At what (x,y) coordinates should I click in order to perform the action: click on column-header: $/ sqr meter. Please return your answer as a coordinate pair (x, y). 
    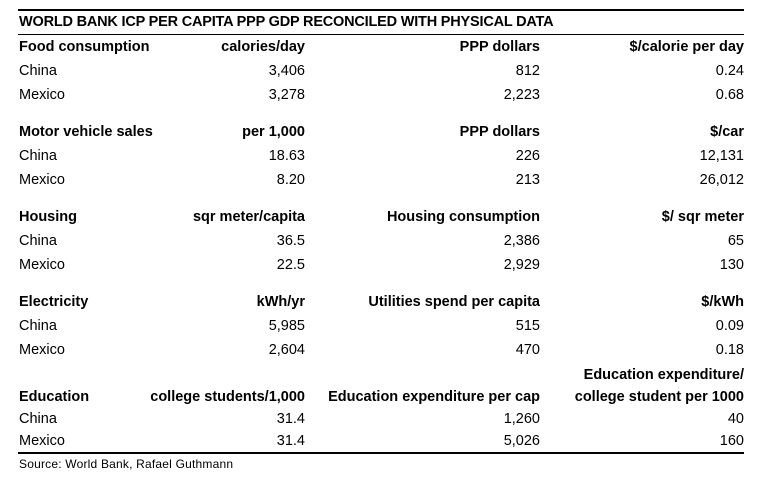
    Looking at the image, I should click on (702, 217).